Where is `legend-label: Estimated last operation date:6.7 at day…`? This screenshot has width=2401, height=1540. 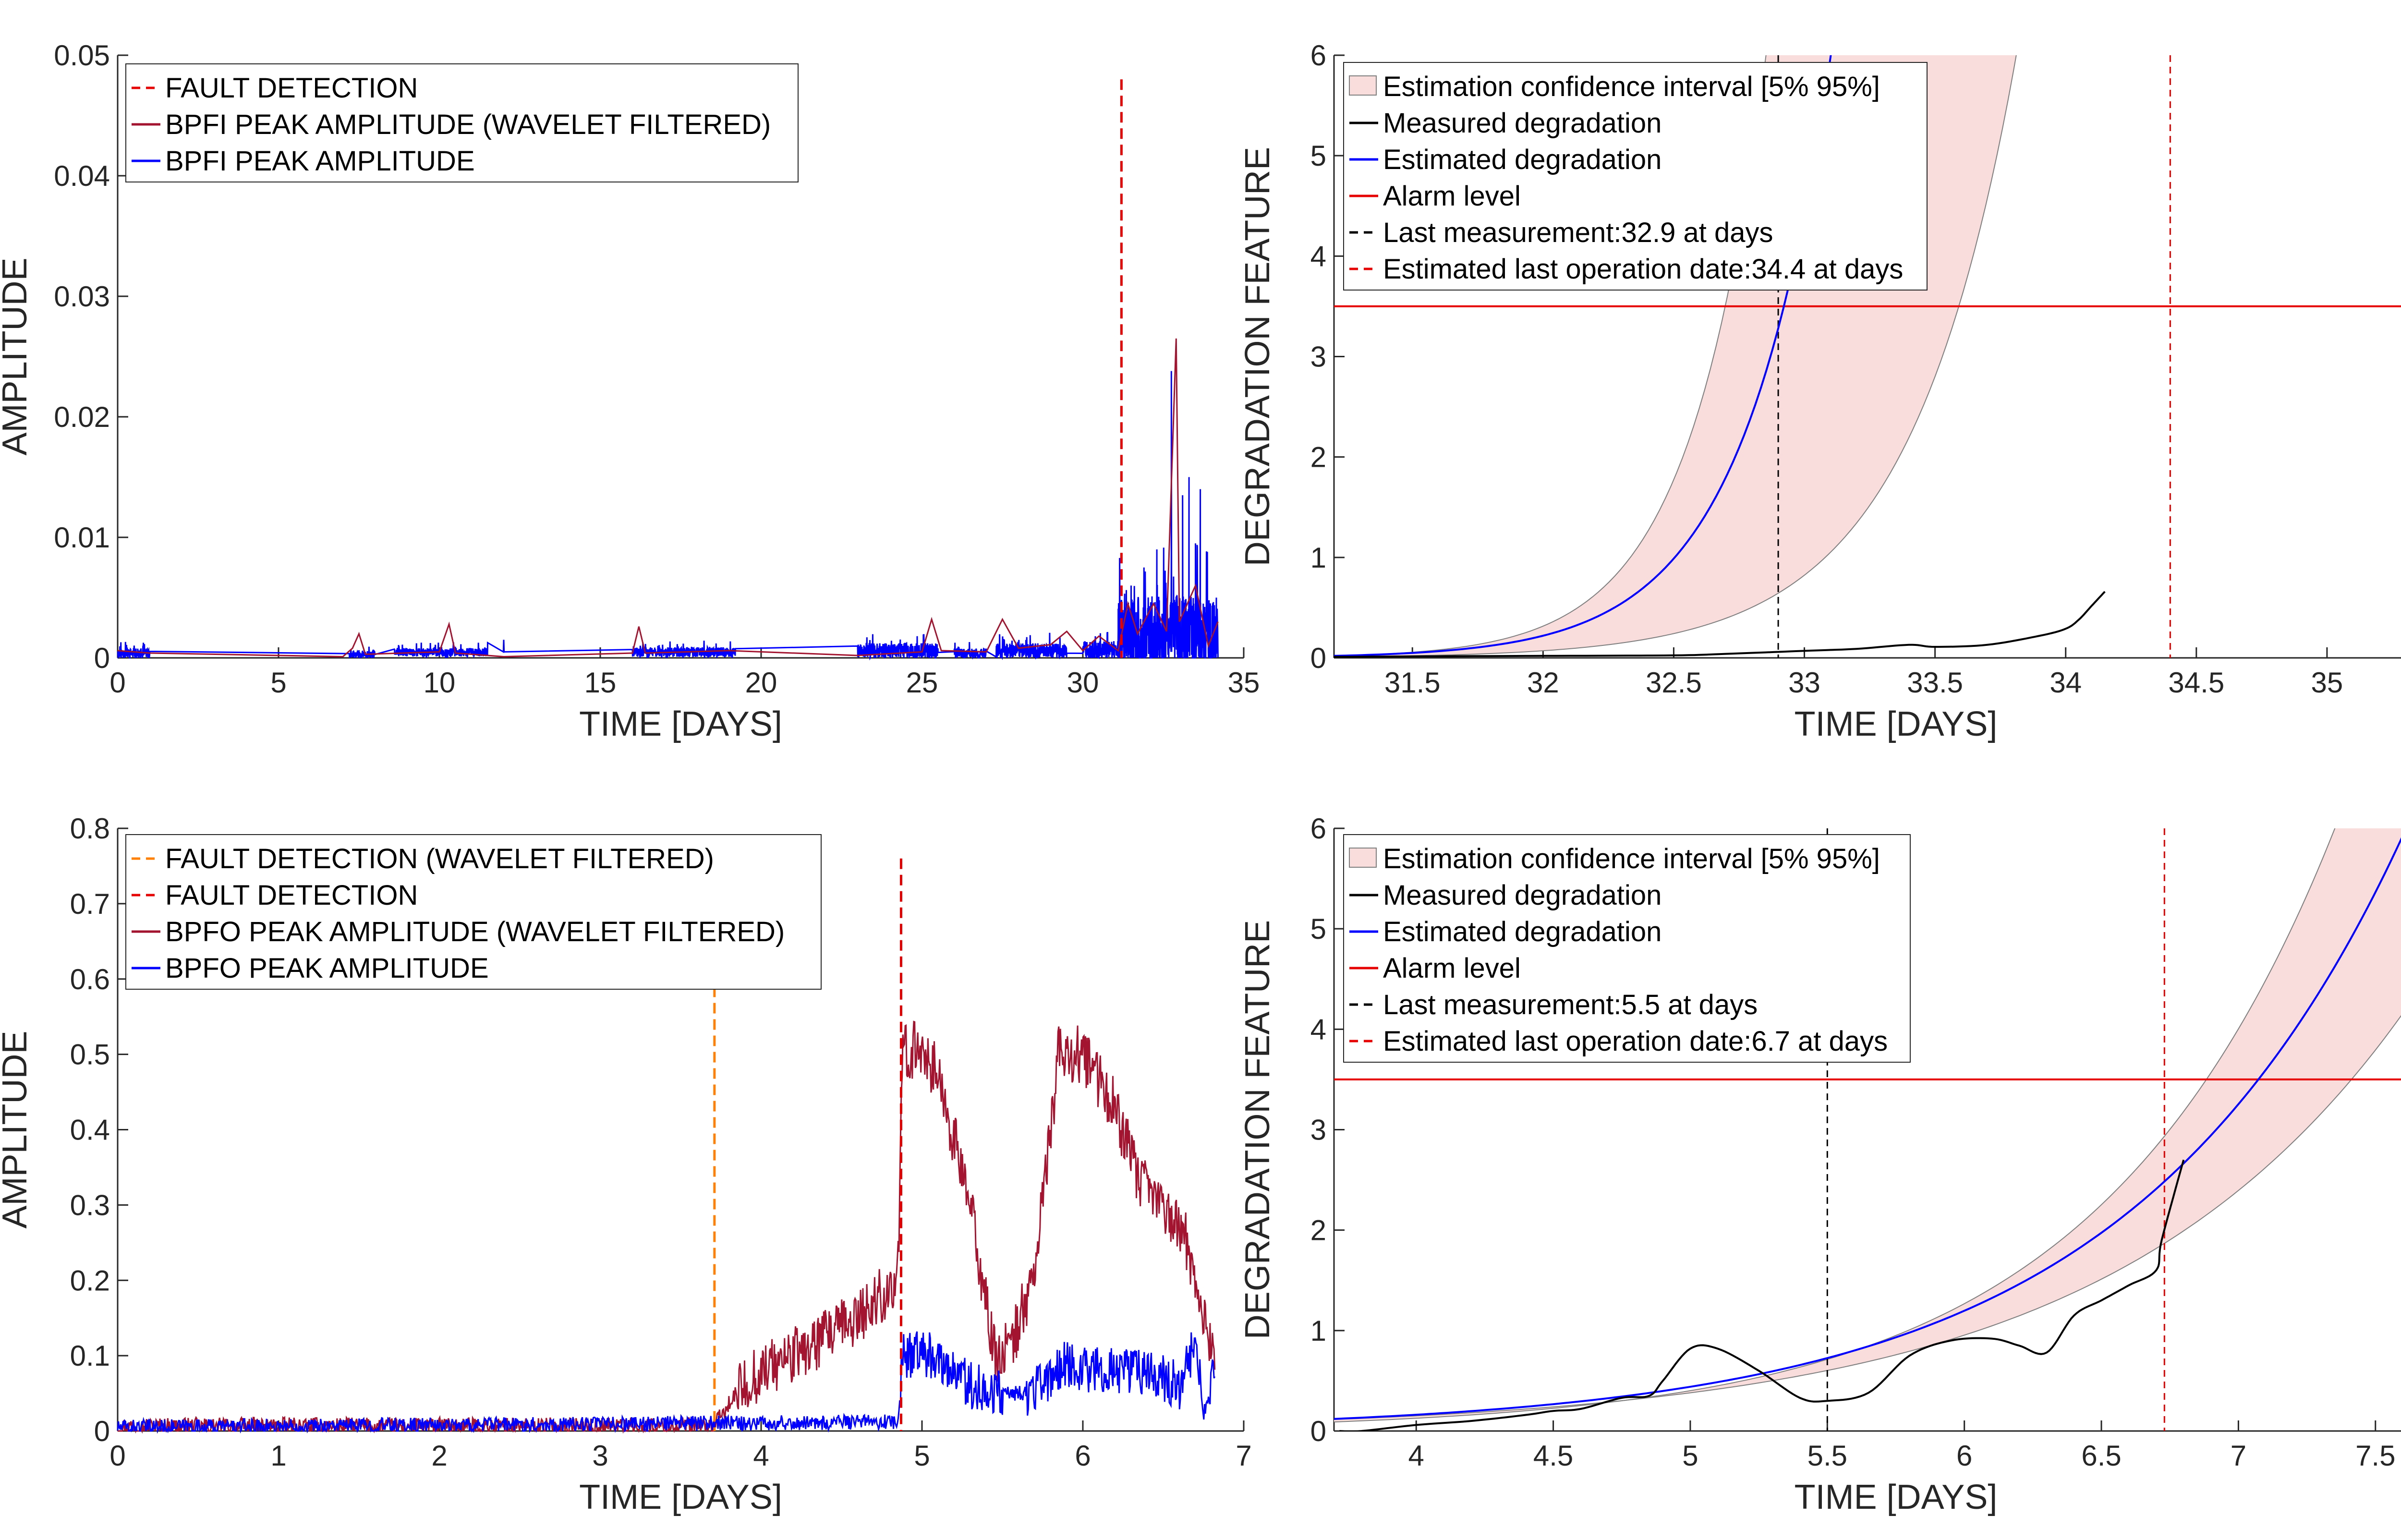
legend-label: Estimated last operation date:6.7 at day… is located at coordinates (1636, 1041).